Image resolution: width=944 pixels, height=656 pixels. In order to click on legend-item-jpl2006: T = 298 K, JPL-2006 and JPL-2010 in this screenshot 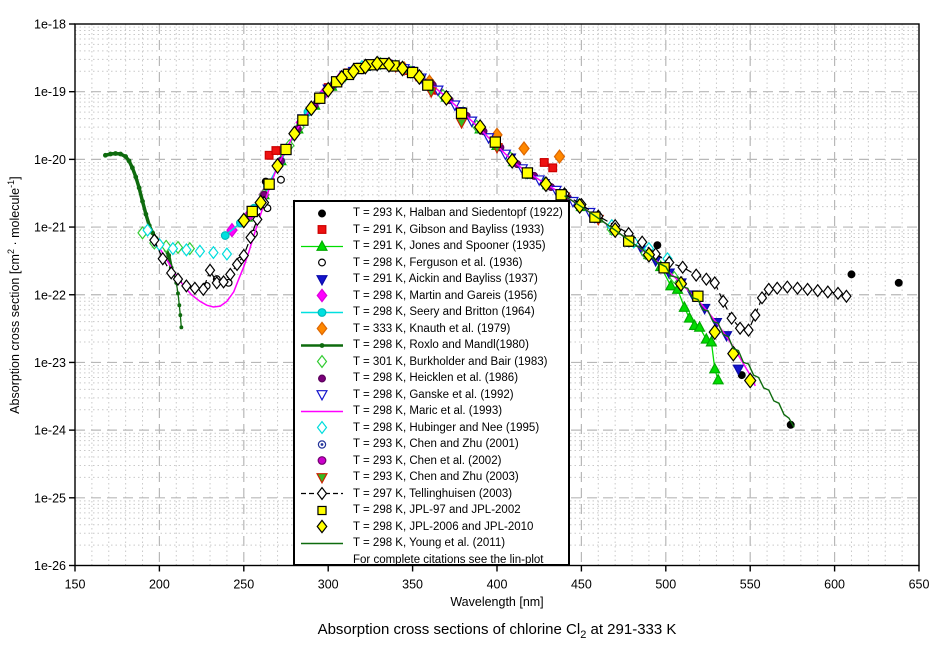, I will do `click(431, 527)`.